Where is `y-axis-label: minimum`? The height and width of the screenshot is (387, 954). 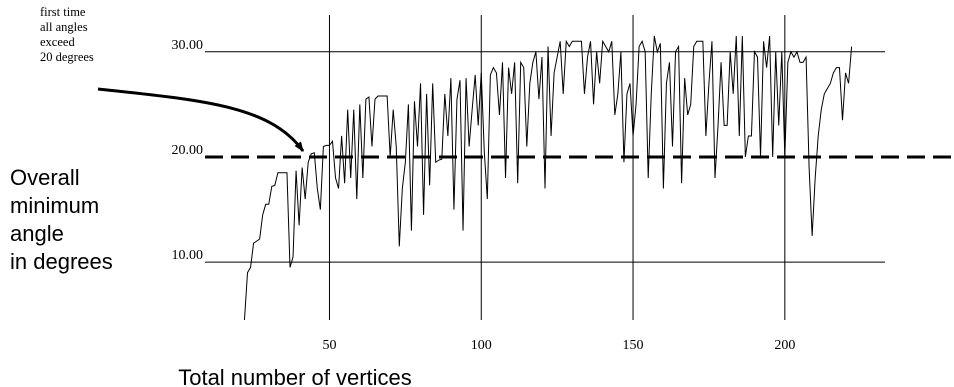 y-axis-label: minimum is located at coordinates (54, 205).